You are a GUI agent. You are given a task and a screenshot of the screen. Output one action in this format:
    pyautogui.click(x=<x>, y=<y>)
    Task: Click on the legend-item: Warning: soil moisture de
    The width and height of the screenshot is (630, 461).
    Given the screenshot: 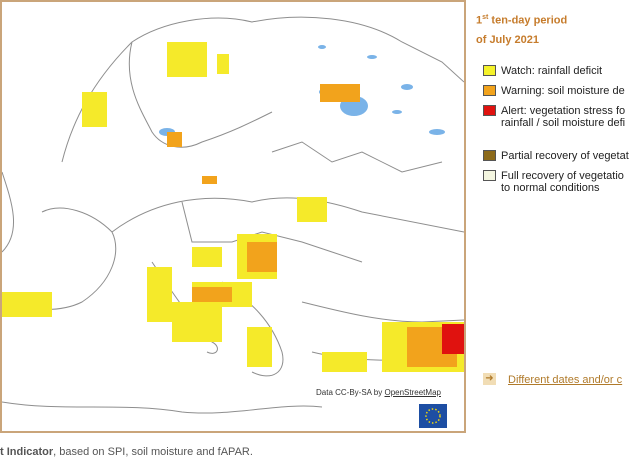 What is the action you would take?
    pyautogui.click(x=554, y=91)
    